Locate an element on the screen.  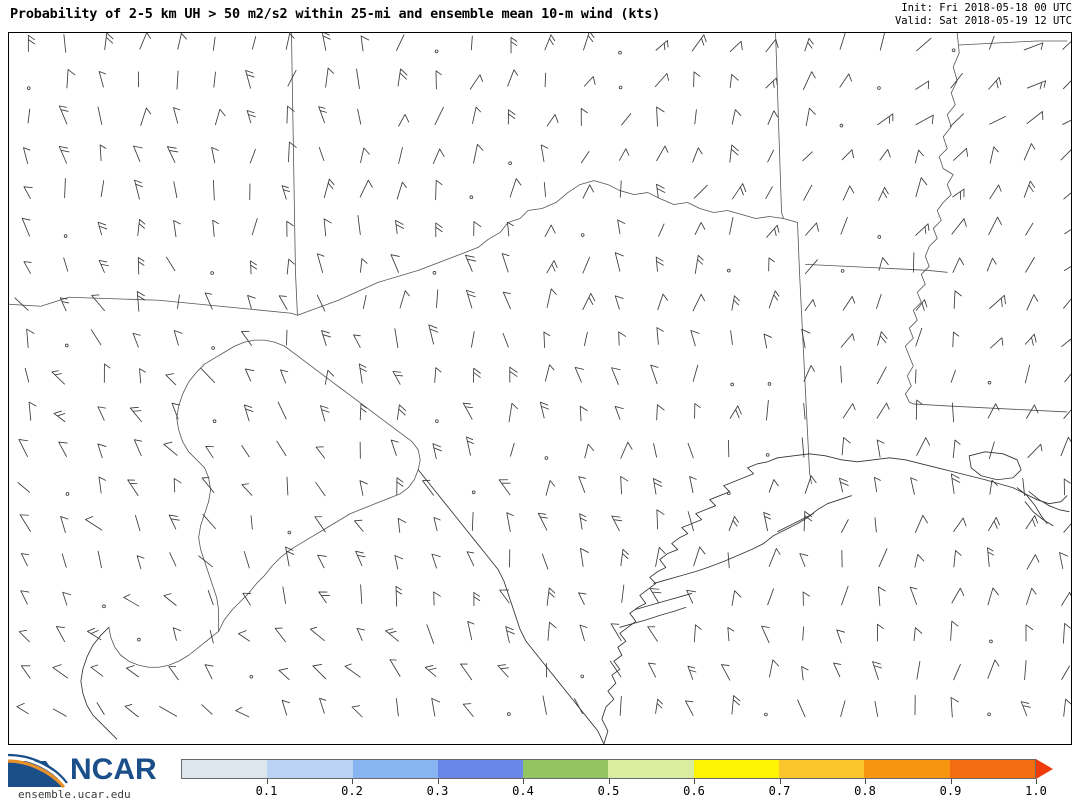
colorbar-tick is located at coordinates (609, 781).